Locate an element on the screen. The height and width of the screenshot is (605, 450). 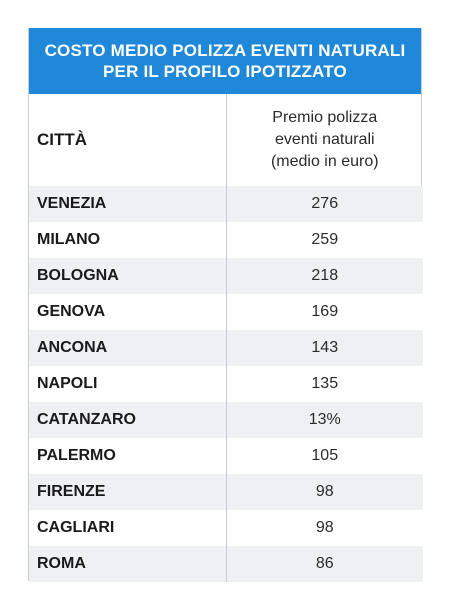
row-value: 218 is located at coordinates (324, 276).